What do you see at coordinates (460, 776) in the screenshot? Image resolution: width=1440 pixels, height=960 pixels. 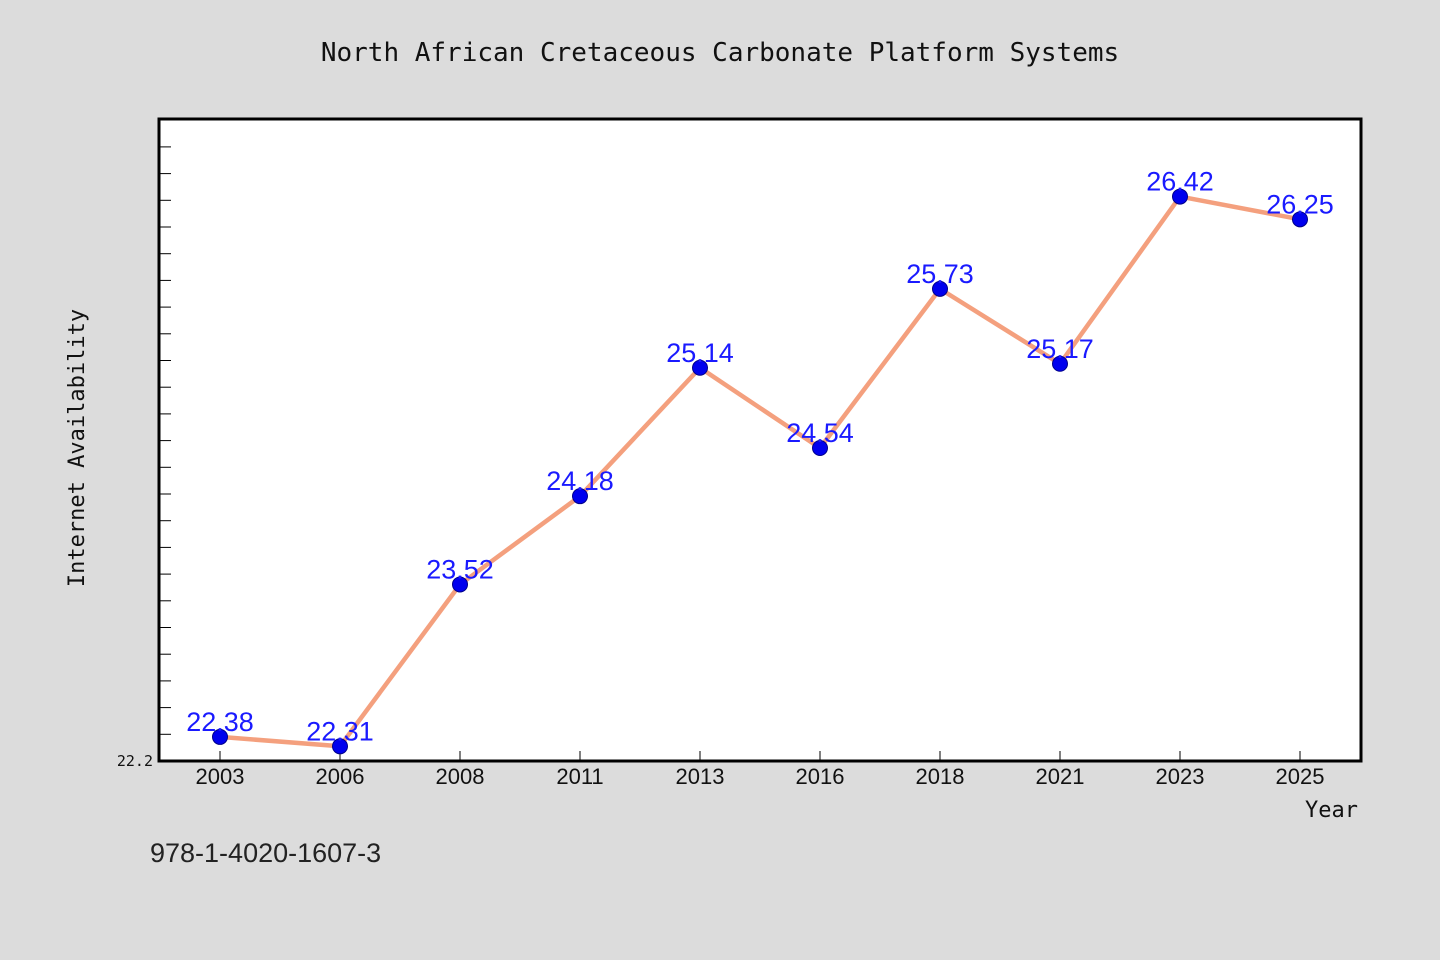 I see `x-tick-label: 2008` at bounding box center [460, 776].